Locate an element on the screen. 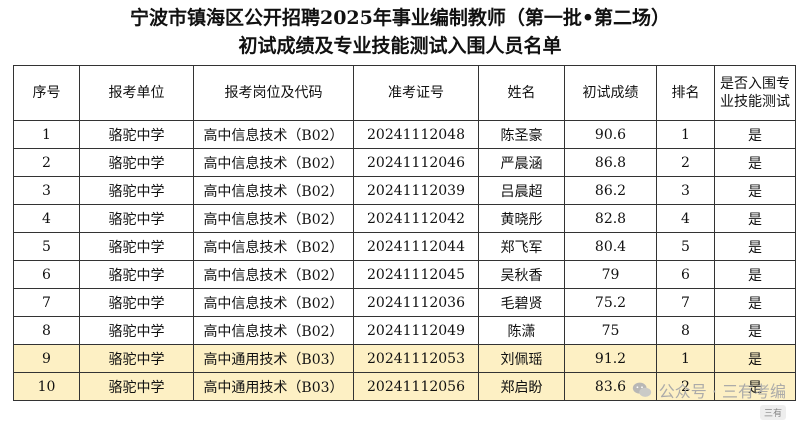 This screenshot has width=800, height=426. cell-exam-id: 20241112045 is located at coordinates (416, 274).